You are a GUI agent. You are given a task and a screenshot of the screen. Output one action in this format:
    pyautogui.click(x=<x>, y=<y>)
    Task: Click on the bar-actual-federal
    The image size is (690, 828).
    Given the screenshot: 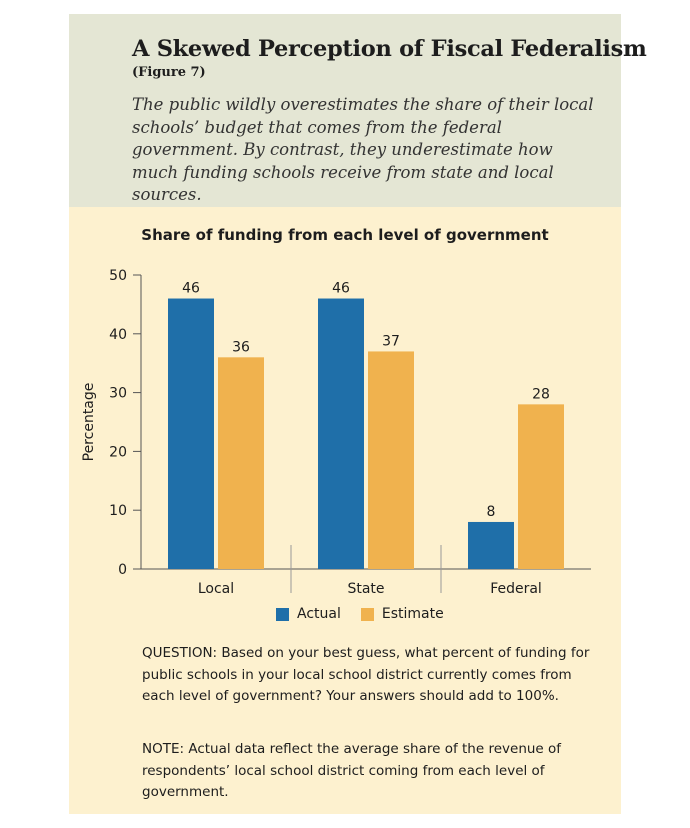 What is the action you would take?
    pyautogui.click(x=491, y=545)
    